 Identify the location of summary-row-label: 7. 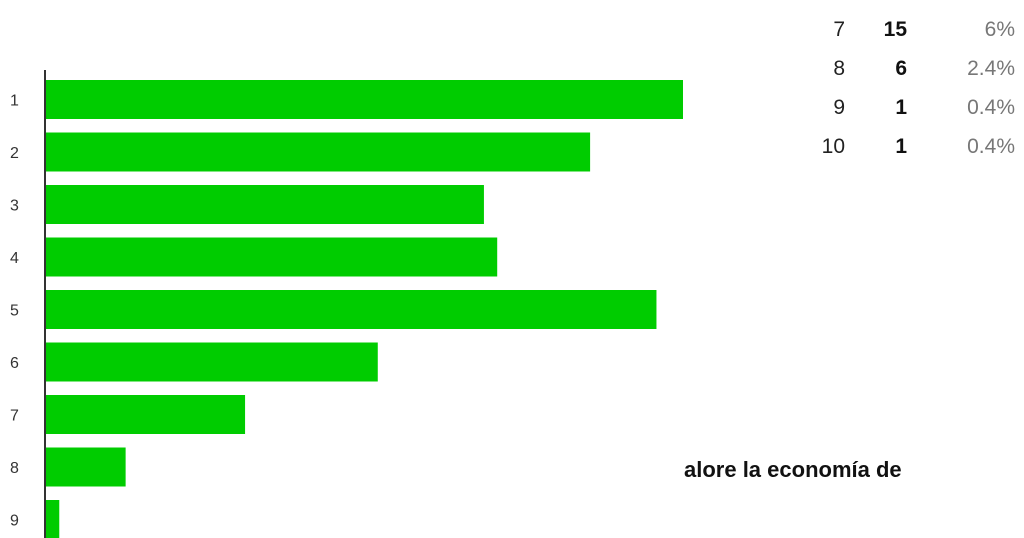
(839, 29).